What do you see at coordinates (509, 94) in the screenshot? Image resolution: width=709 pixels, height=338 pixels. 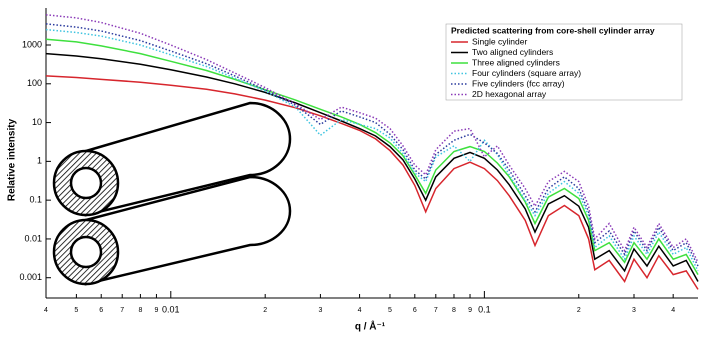 I see `legend-label: 2D hexagonal array` at bounding box center [509, 94].